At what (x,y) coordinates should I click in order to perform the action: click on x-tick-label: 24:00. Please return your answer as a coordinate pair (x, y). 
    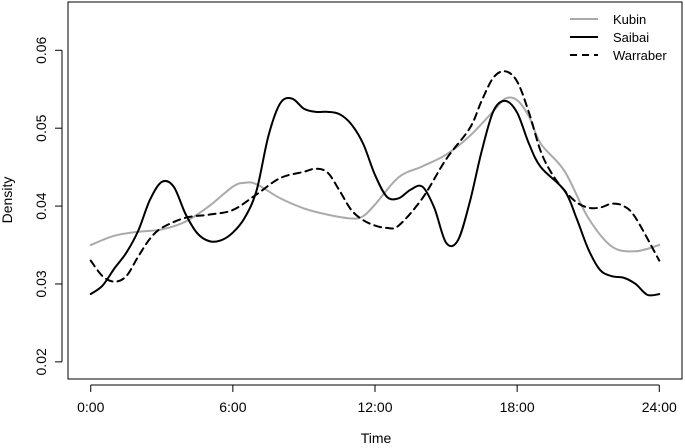
    Looking at the image, I should click on (659, 407).